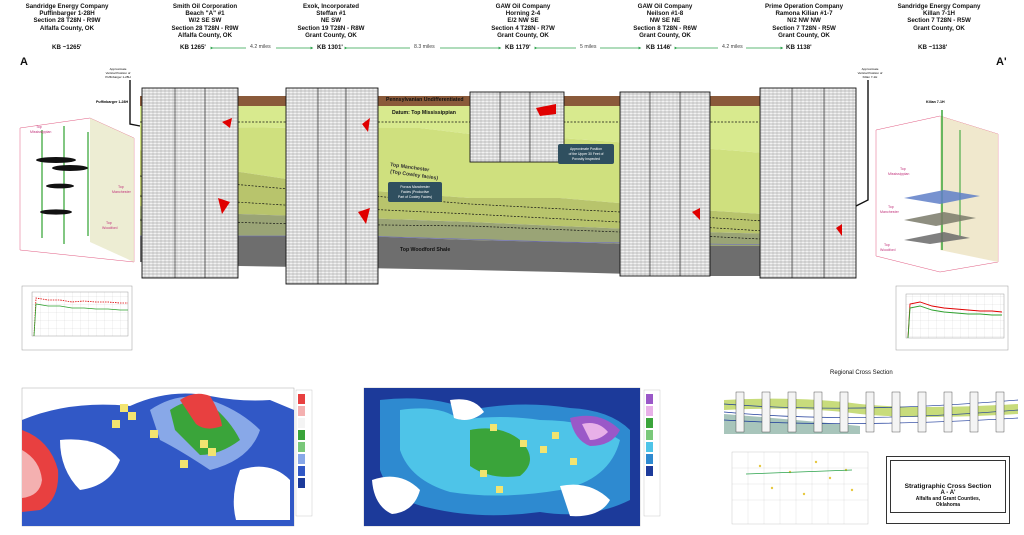  Describe the element at coordinates (67, 6) in the screenshot. I see `well-1-company: Sandridge Energy Company` at that location.